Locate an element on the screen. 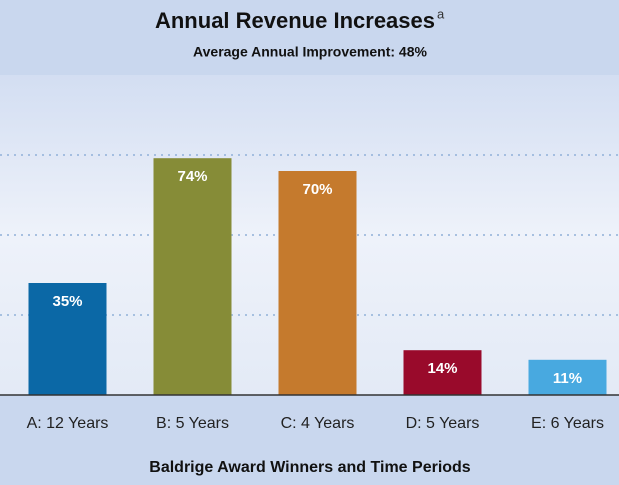 This screenshot has width=619, height=485. x-axis-title: Baldrige Award Winners and Time Periods is located at coordinates (310, 467).